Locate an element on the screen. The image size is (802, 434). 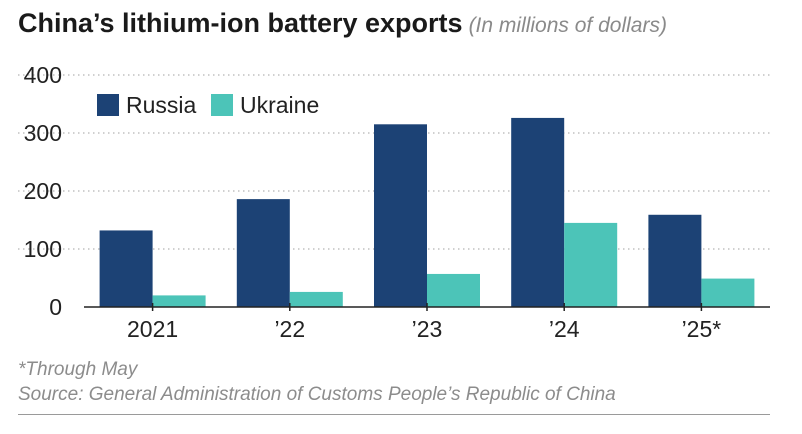
legend-label-ukraine: Ukraine is located at coordinates (279, 105).